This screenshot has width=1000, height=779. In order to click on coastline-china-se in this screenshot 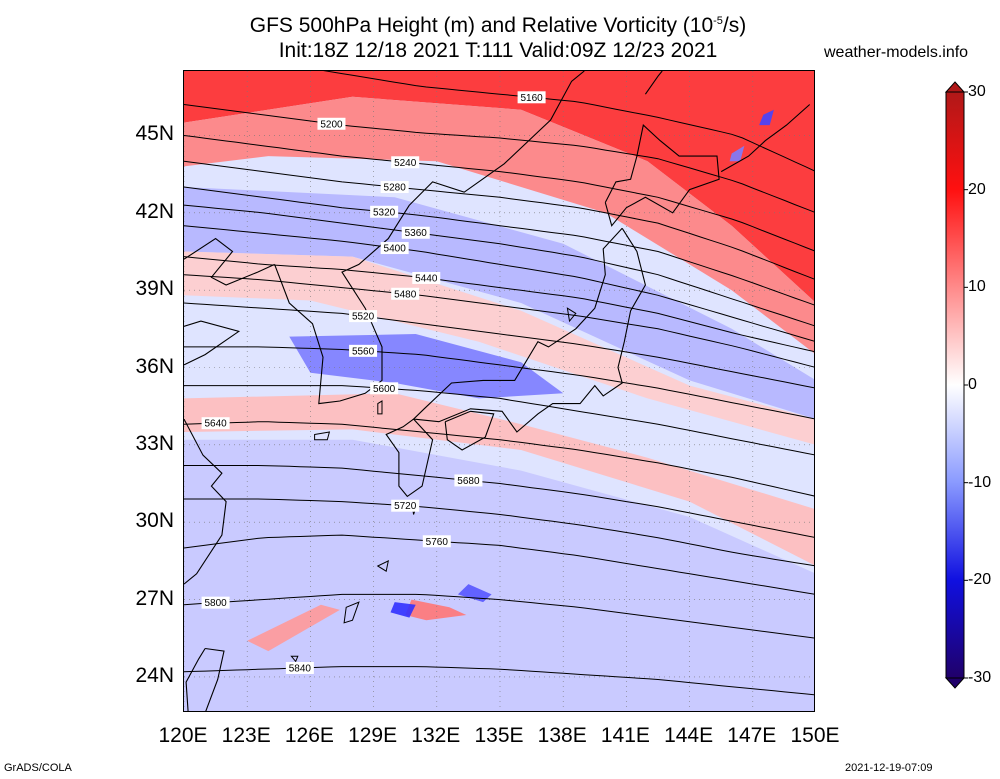, I will do `click(205, 501)`.